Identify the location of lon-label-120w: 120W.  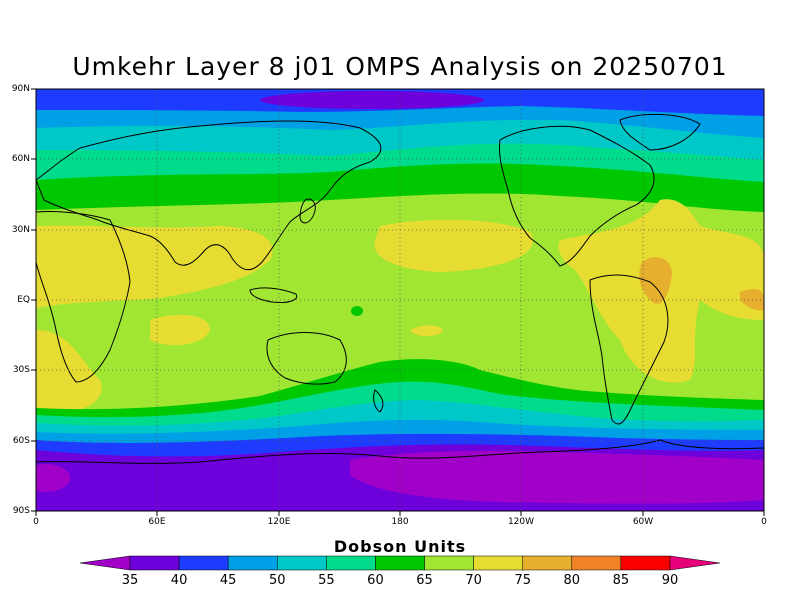
(521, 522).